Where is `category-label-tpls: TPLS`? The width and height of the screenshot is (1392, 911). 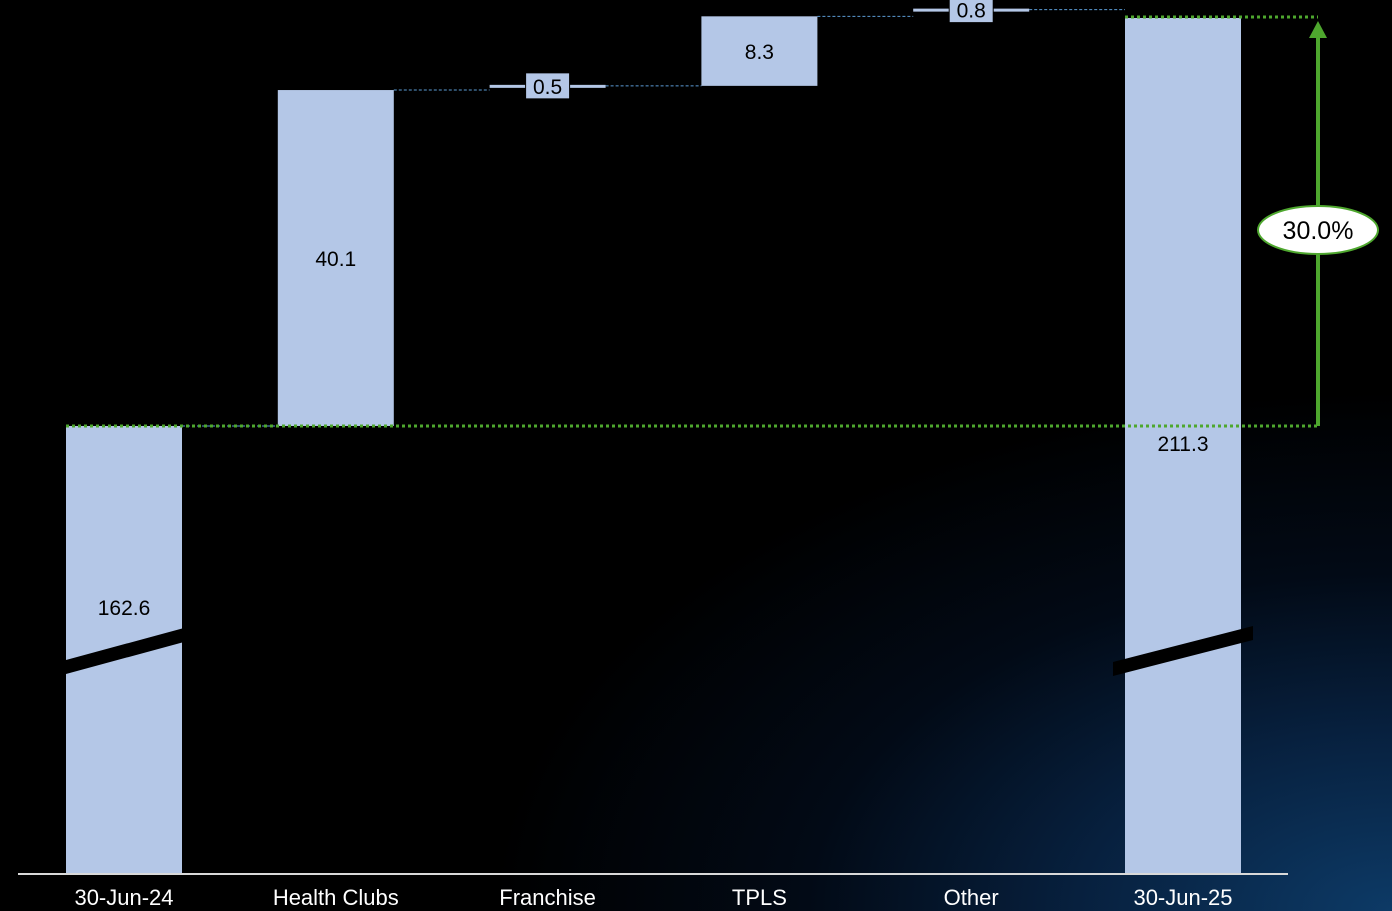
category-label-tpls: TPLS is located at coordinates (759, 897).